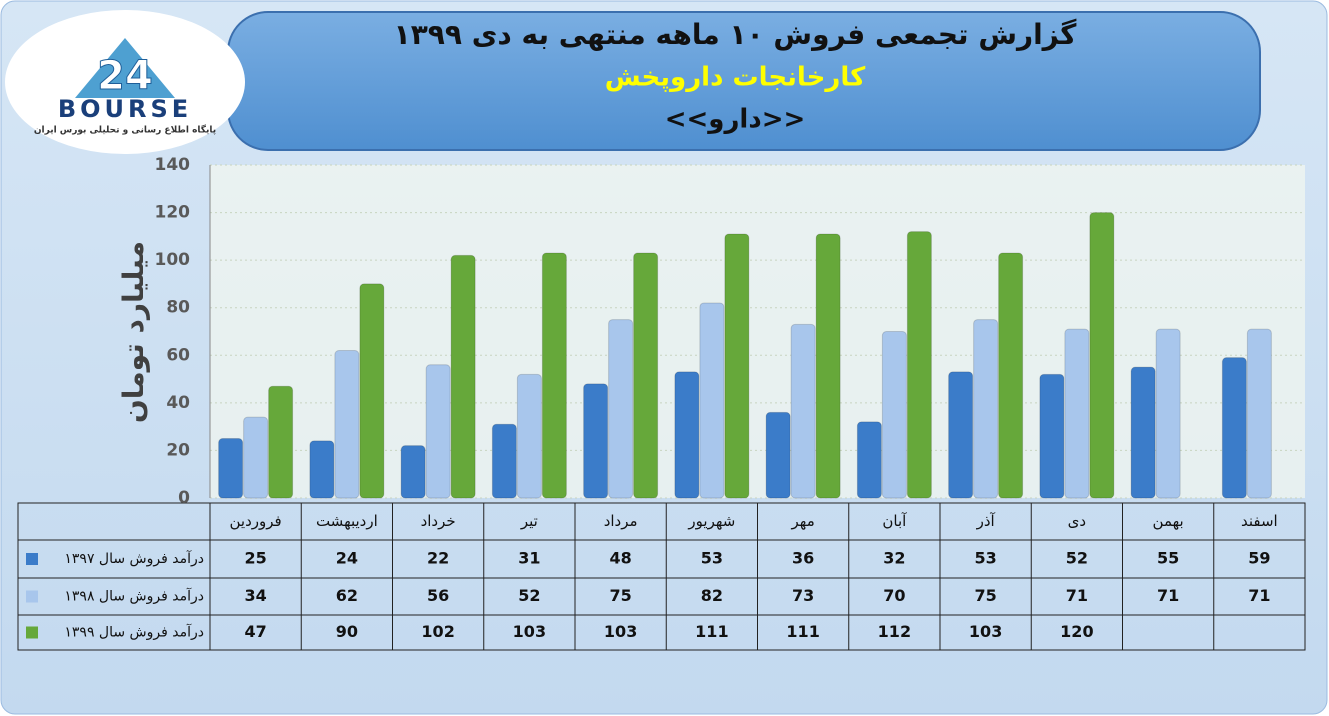  I want to click on table-value: 22, so click(438, 558).